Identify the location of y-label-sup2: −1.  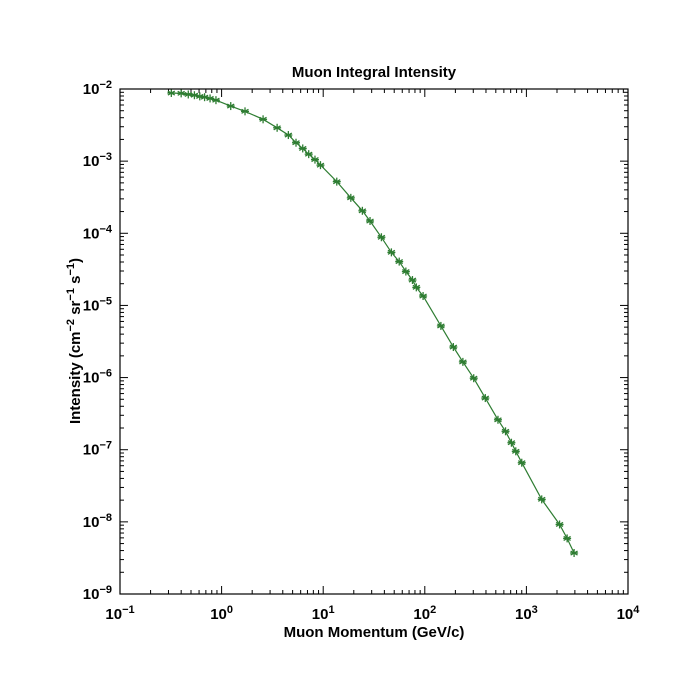
(71, 294).